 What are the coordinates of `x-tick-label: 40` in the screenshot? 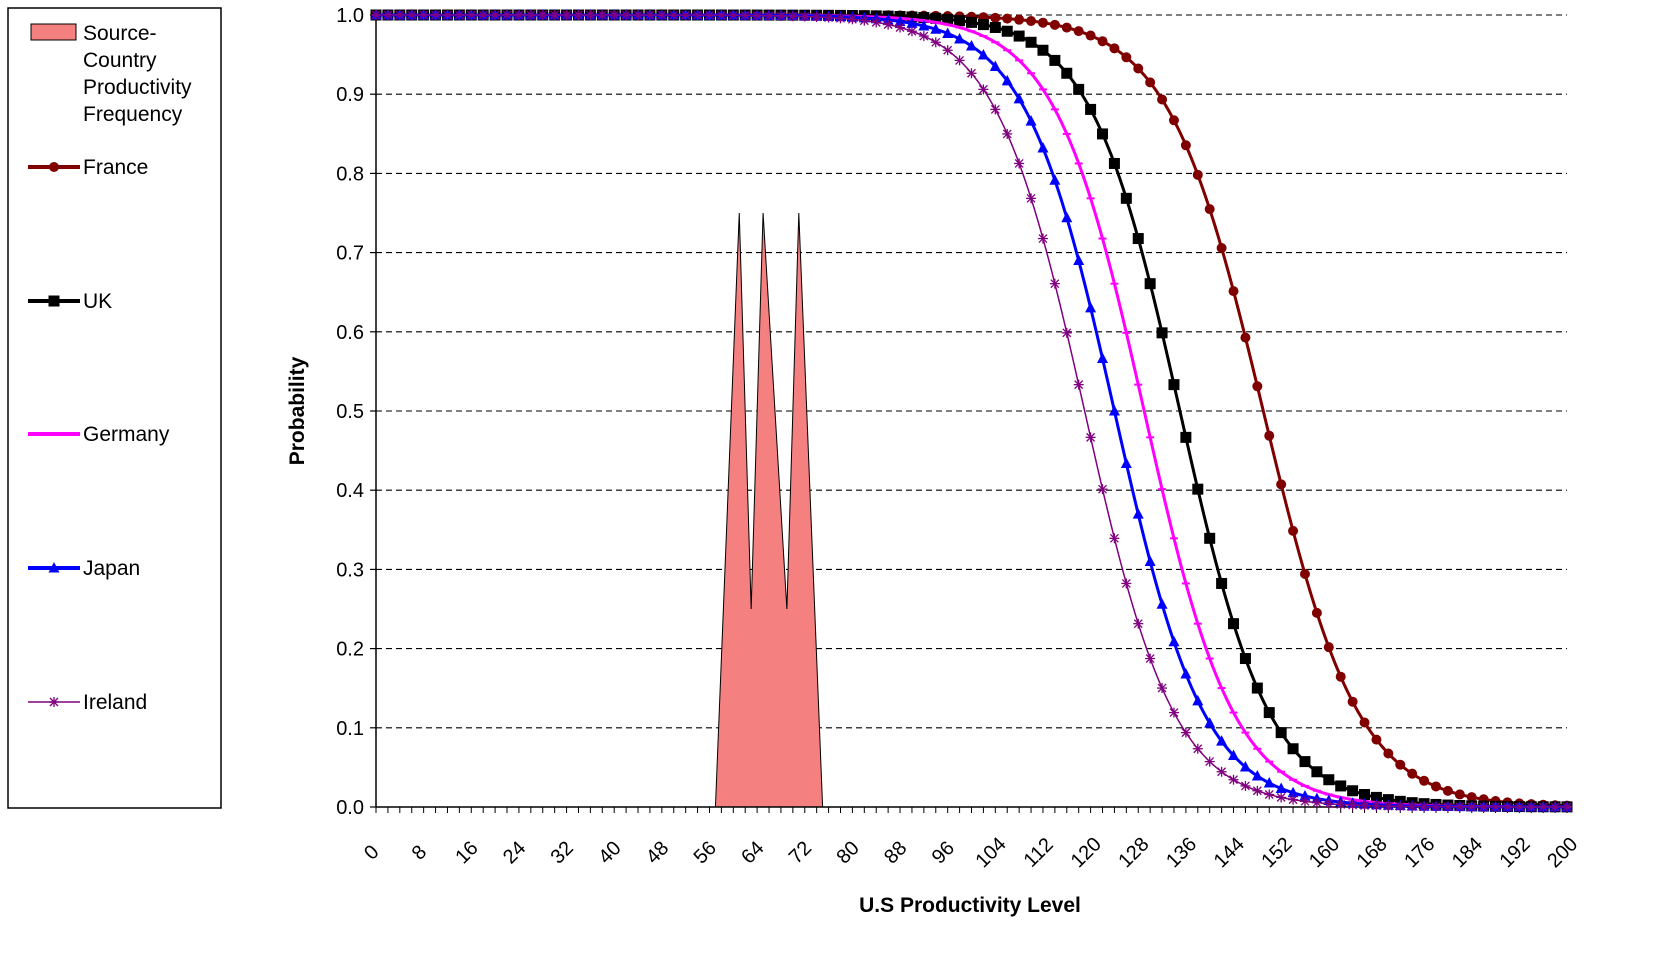 It's located at (609, 852).